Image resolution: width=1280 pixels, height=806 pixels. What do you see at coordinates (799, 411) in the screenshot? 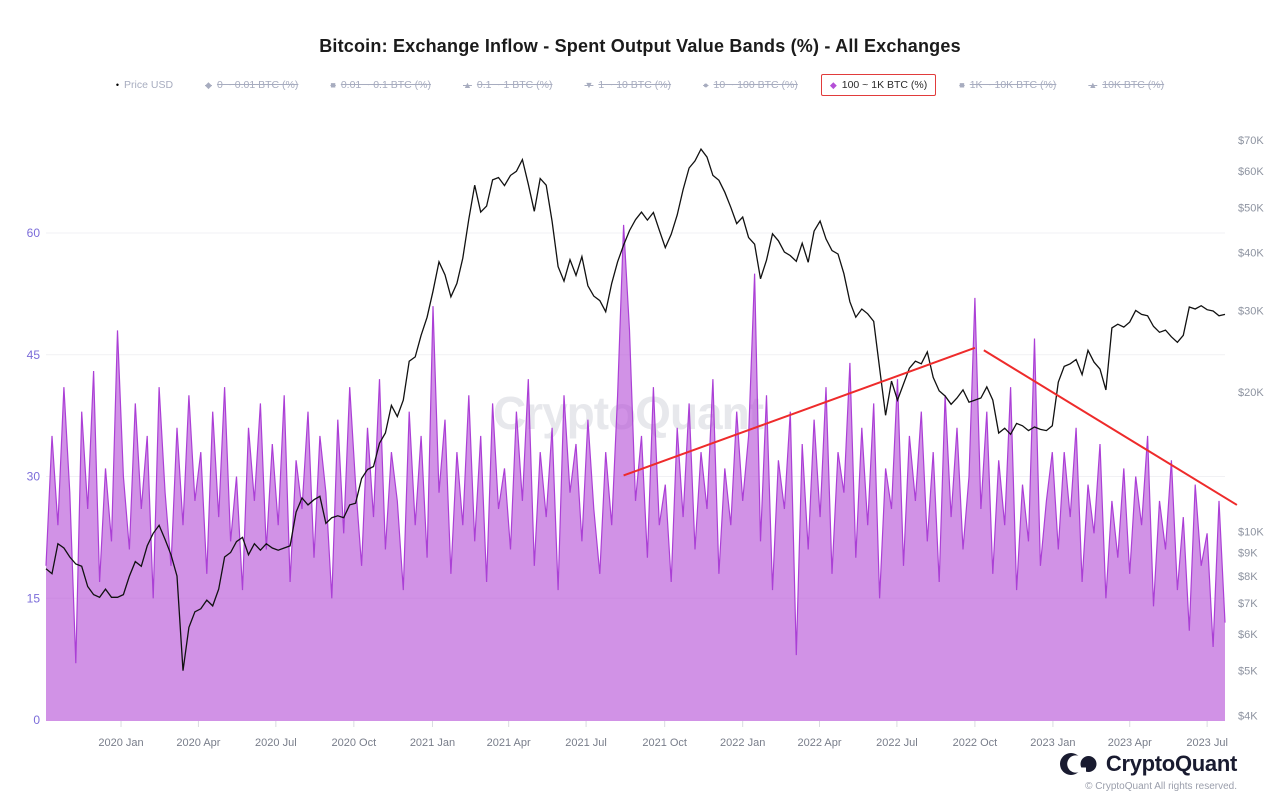
I see `trendline-rising` at bounding box center [799, 411].